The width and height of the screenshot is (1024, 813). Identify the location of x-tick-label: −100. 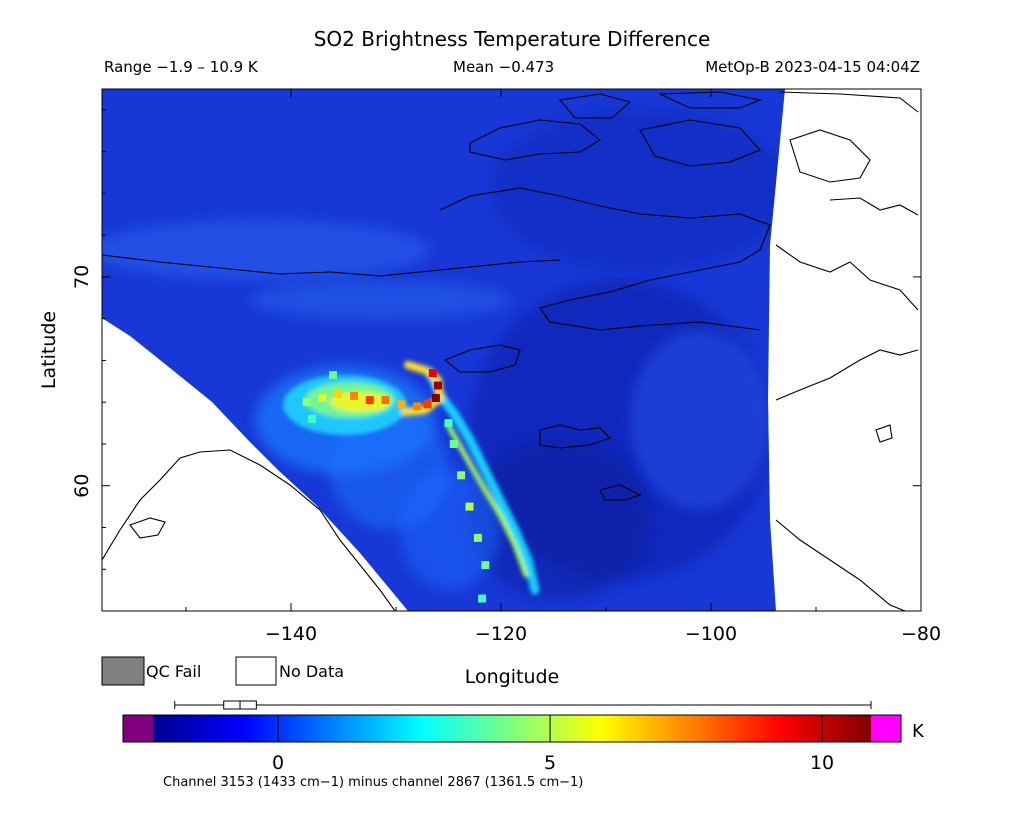
(711, 634).